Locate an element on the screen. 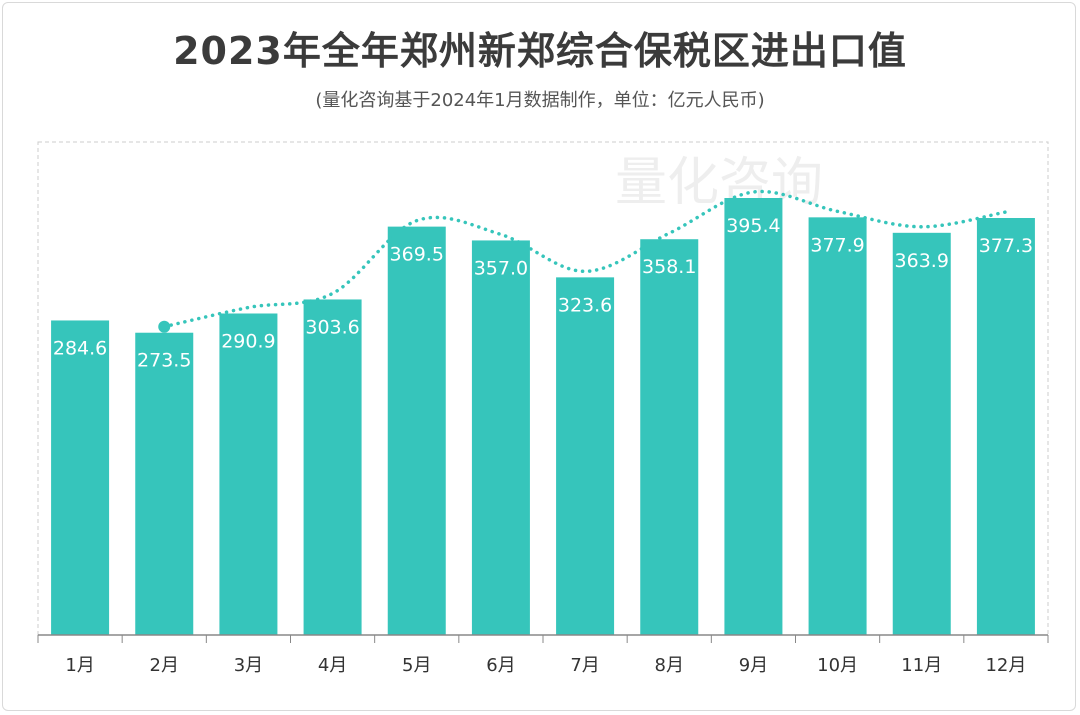  bar-value-label: 273.5 is located at coordinates (164, 361).